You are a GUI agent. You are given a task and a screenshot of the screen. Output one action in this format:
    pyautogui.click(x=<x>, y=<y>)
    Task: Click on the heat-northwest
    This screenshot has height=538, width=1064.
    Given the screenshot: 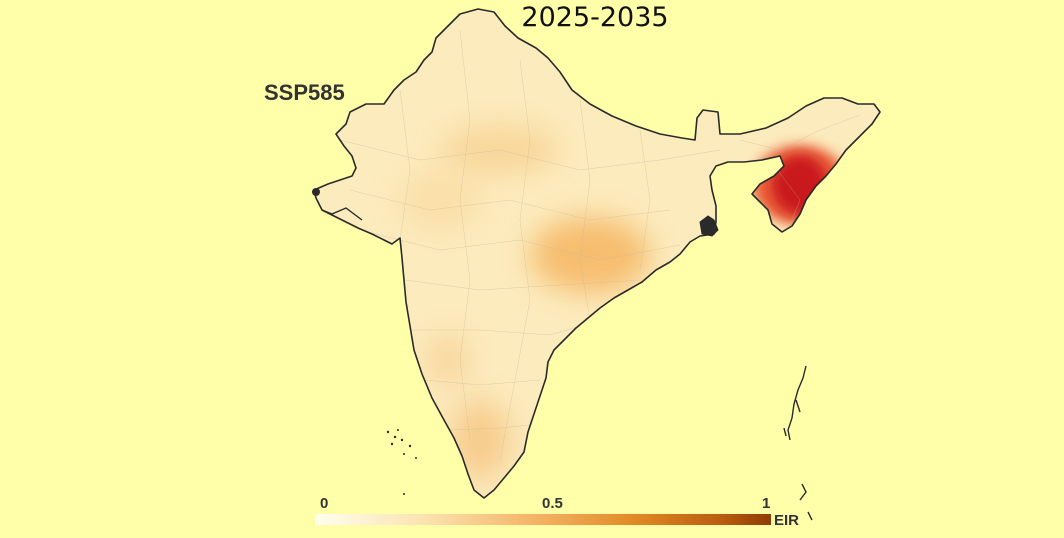 What is the action you would take?
    pyautogui.click(x=440, y=200)
    